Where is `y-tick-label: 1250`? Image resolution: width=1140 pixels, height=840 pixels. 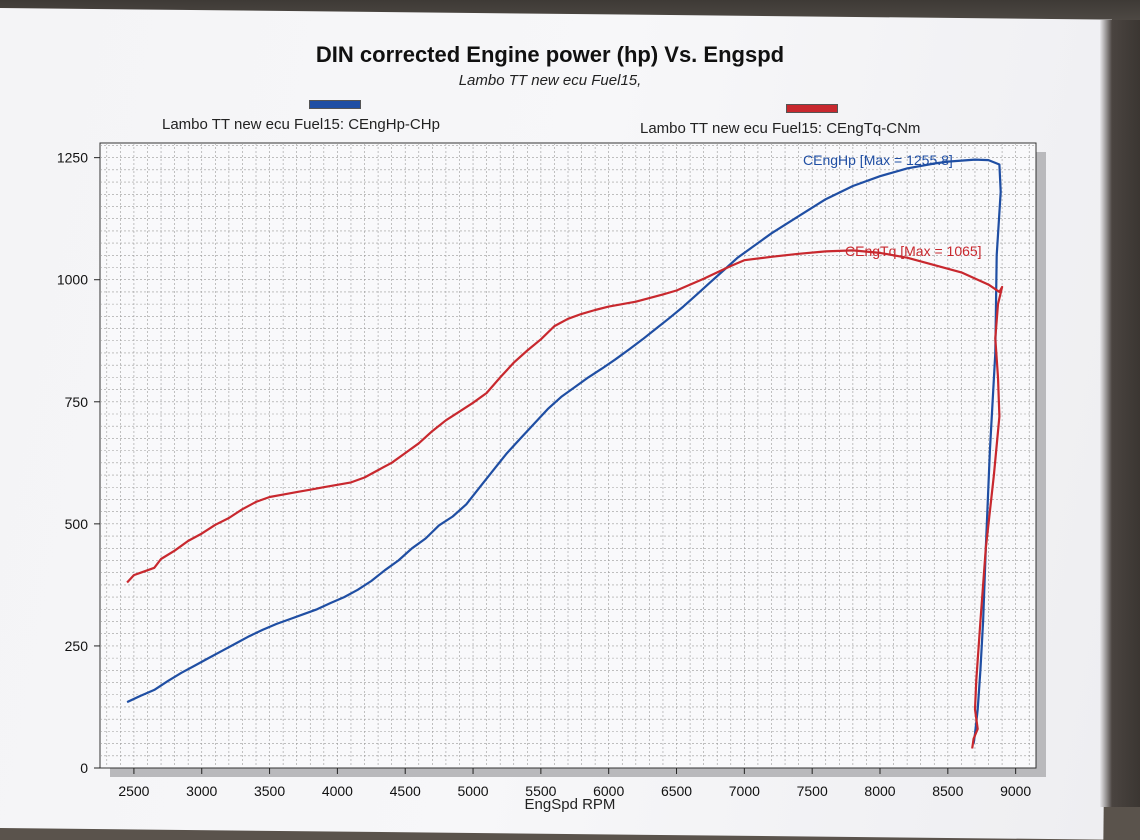 y-tick-label: 1250 is located at coordinates (72, 158).